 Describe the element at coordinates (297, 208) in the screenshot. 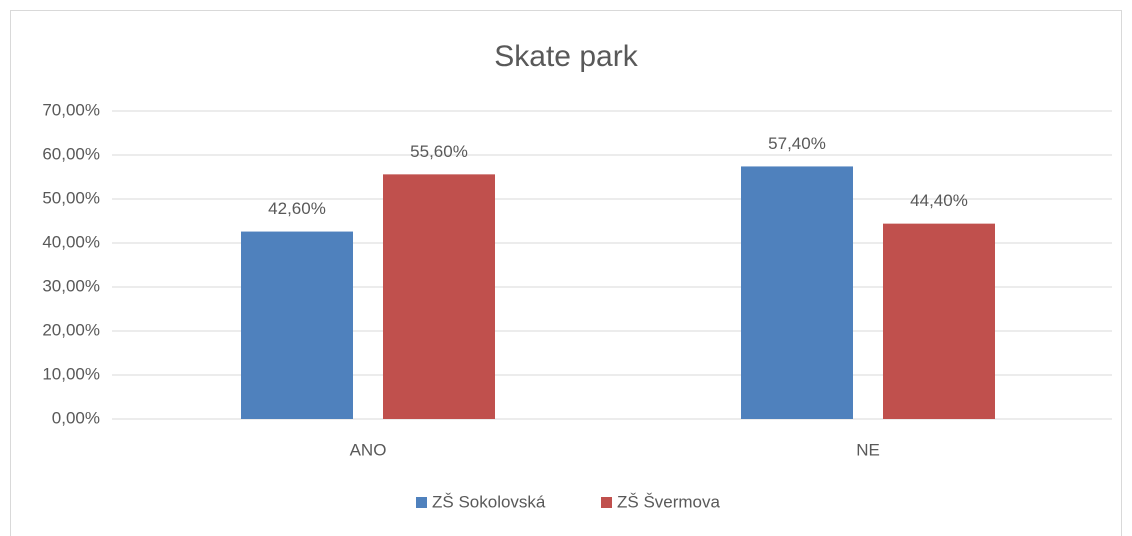

I see `data-label: 42,60%` at that location.